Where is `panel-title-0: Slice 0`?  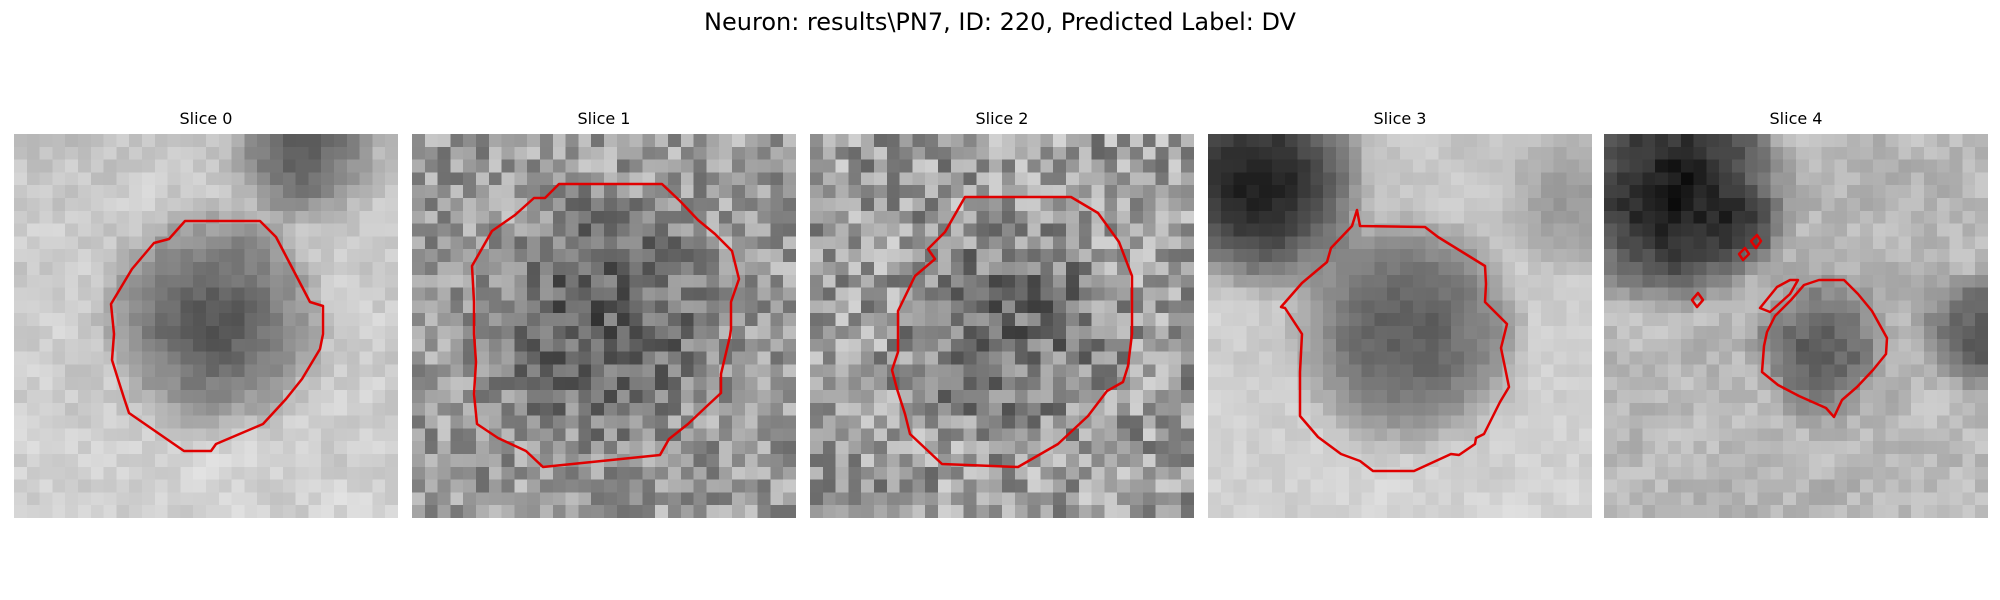
panel-title-0: Slice 0 is located at coordinates (206, 118).